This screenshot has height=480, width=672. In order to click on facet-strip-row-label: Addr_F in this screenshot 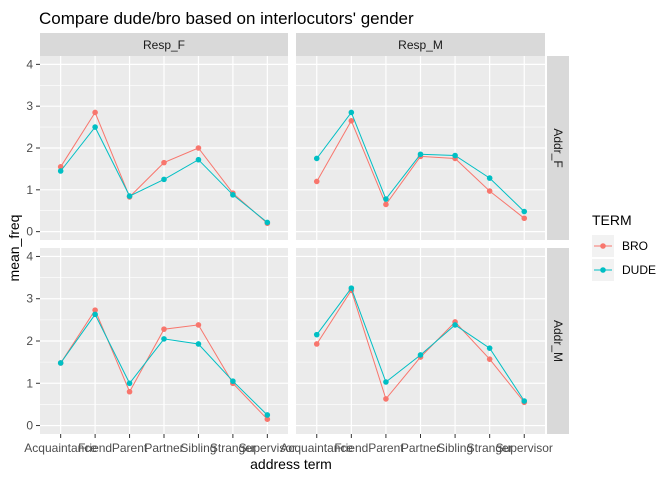, I will do `click(558, 147)`.